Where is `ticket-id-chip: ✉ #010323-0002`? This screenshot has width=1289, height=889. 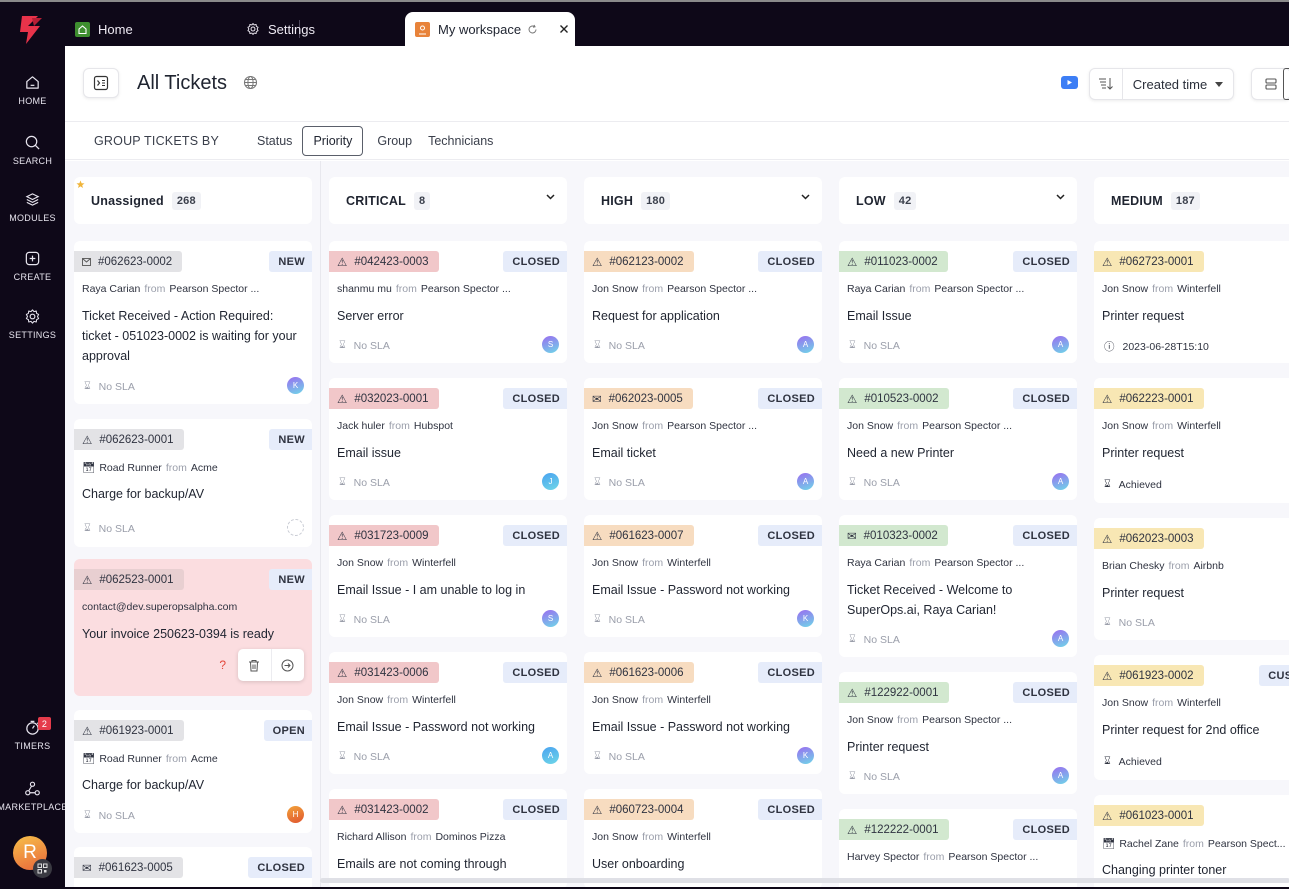 ticket-id-chip: ✉ #010323-0002 is located at coordinates (893, 535).